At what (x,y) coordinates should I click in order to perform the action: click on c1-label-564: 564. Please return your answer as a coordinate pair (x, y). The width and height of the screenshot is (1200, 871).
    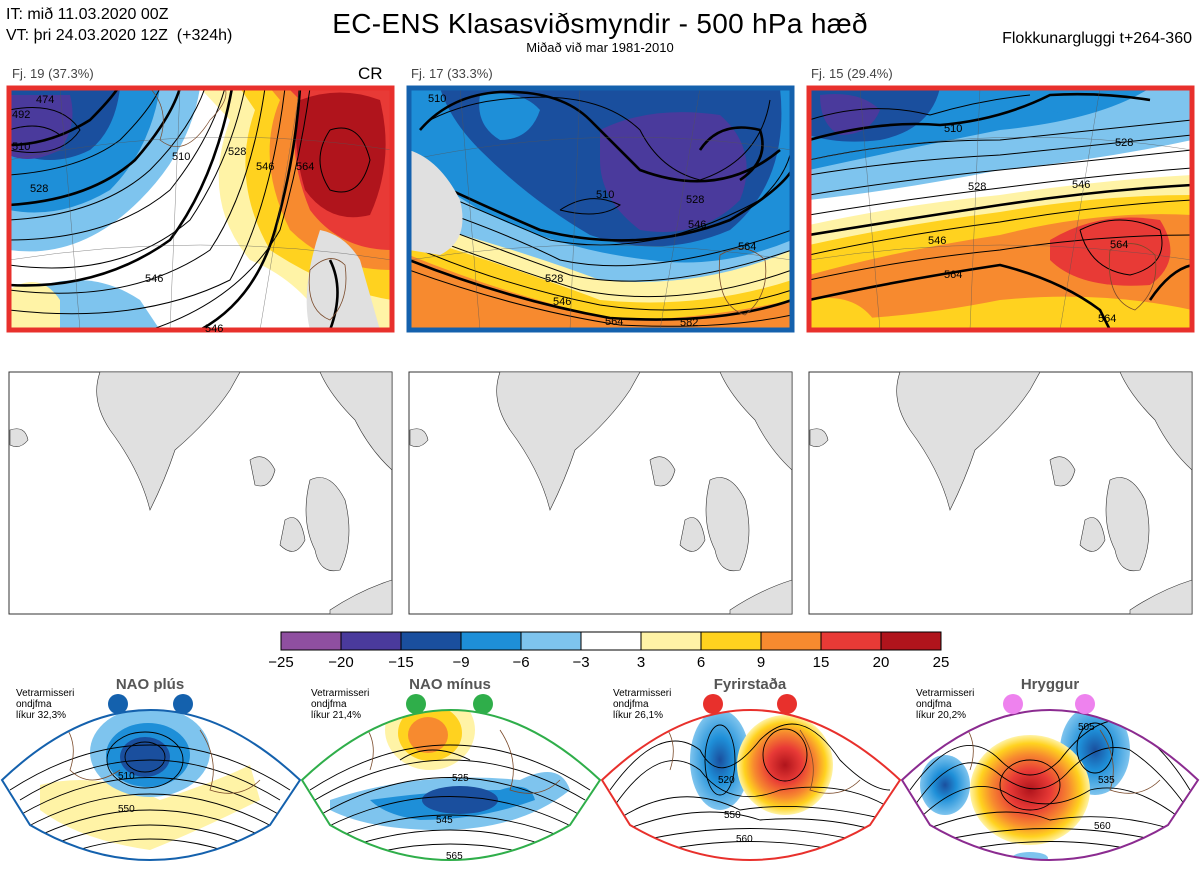
    Looking at the image, I should click on (305, 167).